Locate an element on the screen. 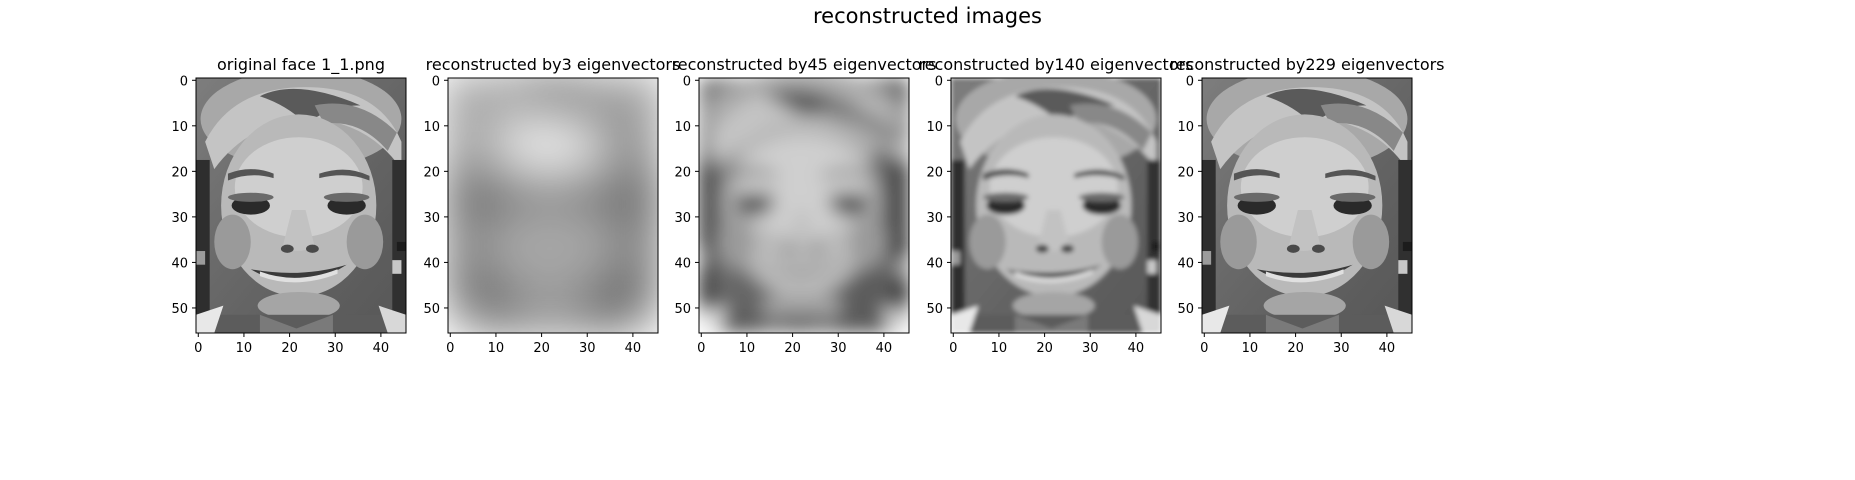 This screenshot has width=1855, height=480. panel-title: original face 1_1.png is located at coordinates (301, 65).